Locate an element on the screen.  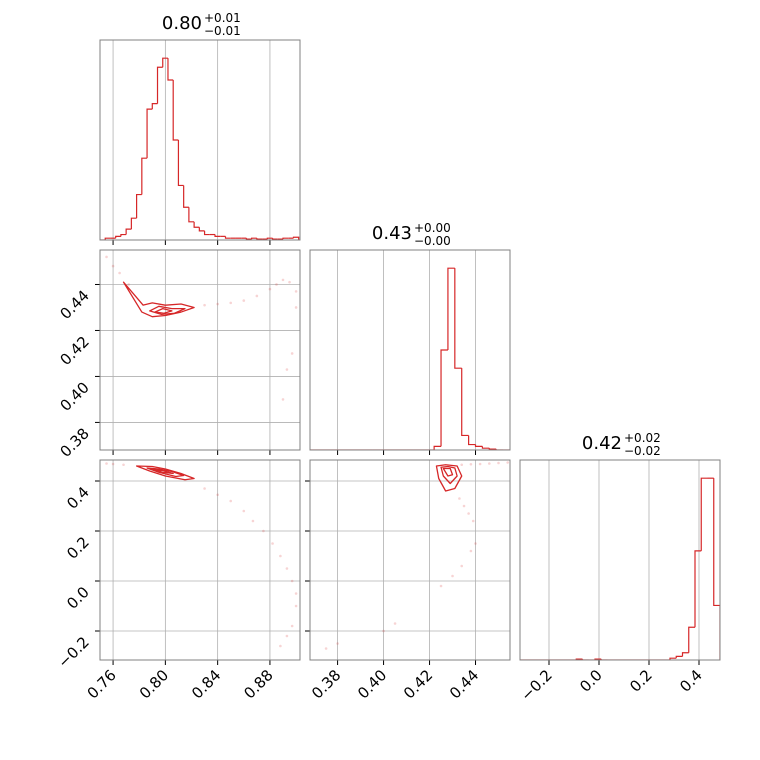
panel: 0.80 +0.01−0.01 is located at coordinates (200, 128).